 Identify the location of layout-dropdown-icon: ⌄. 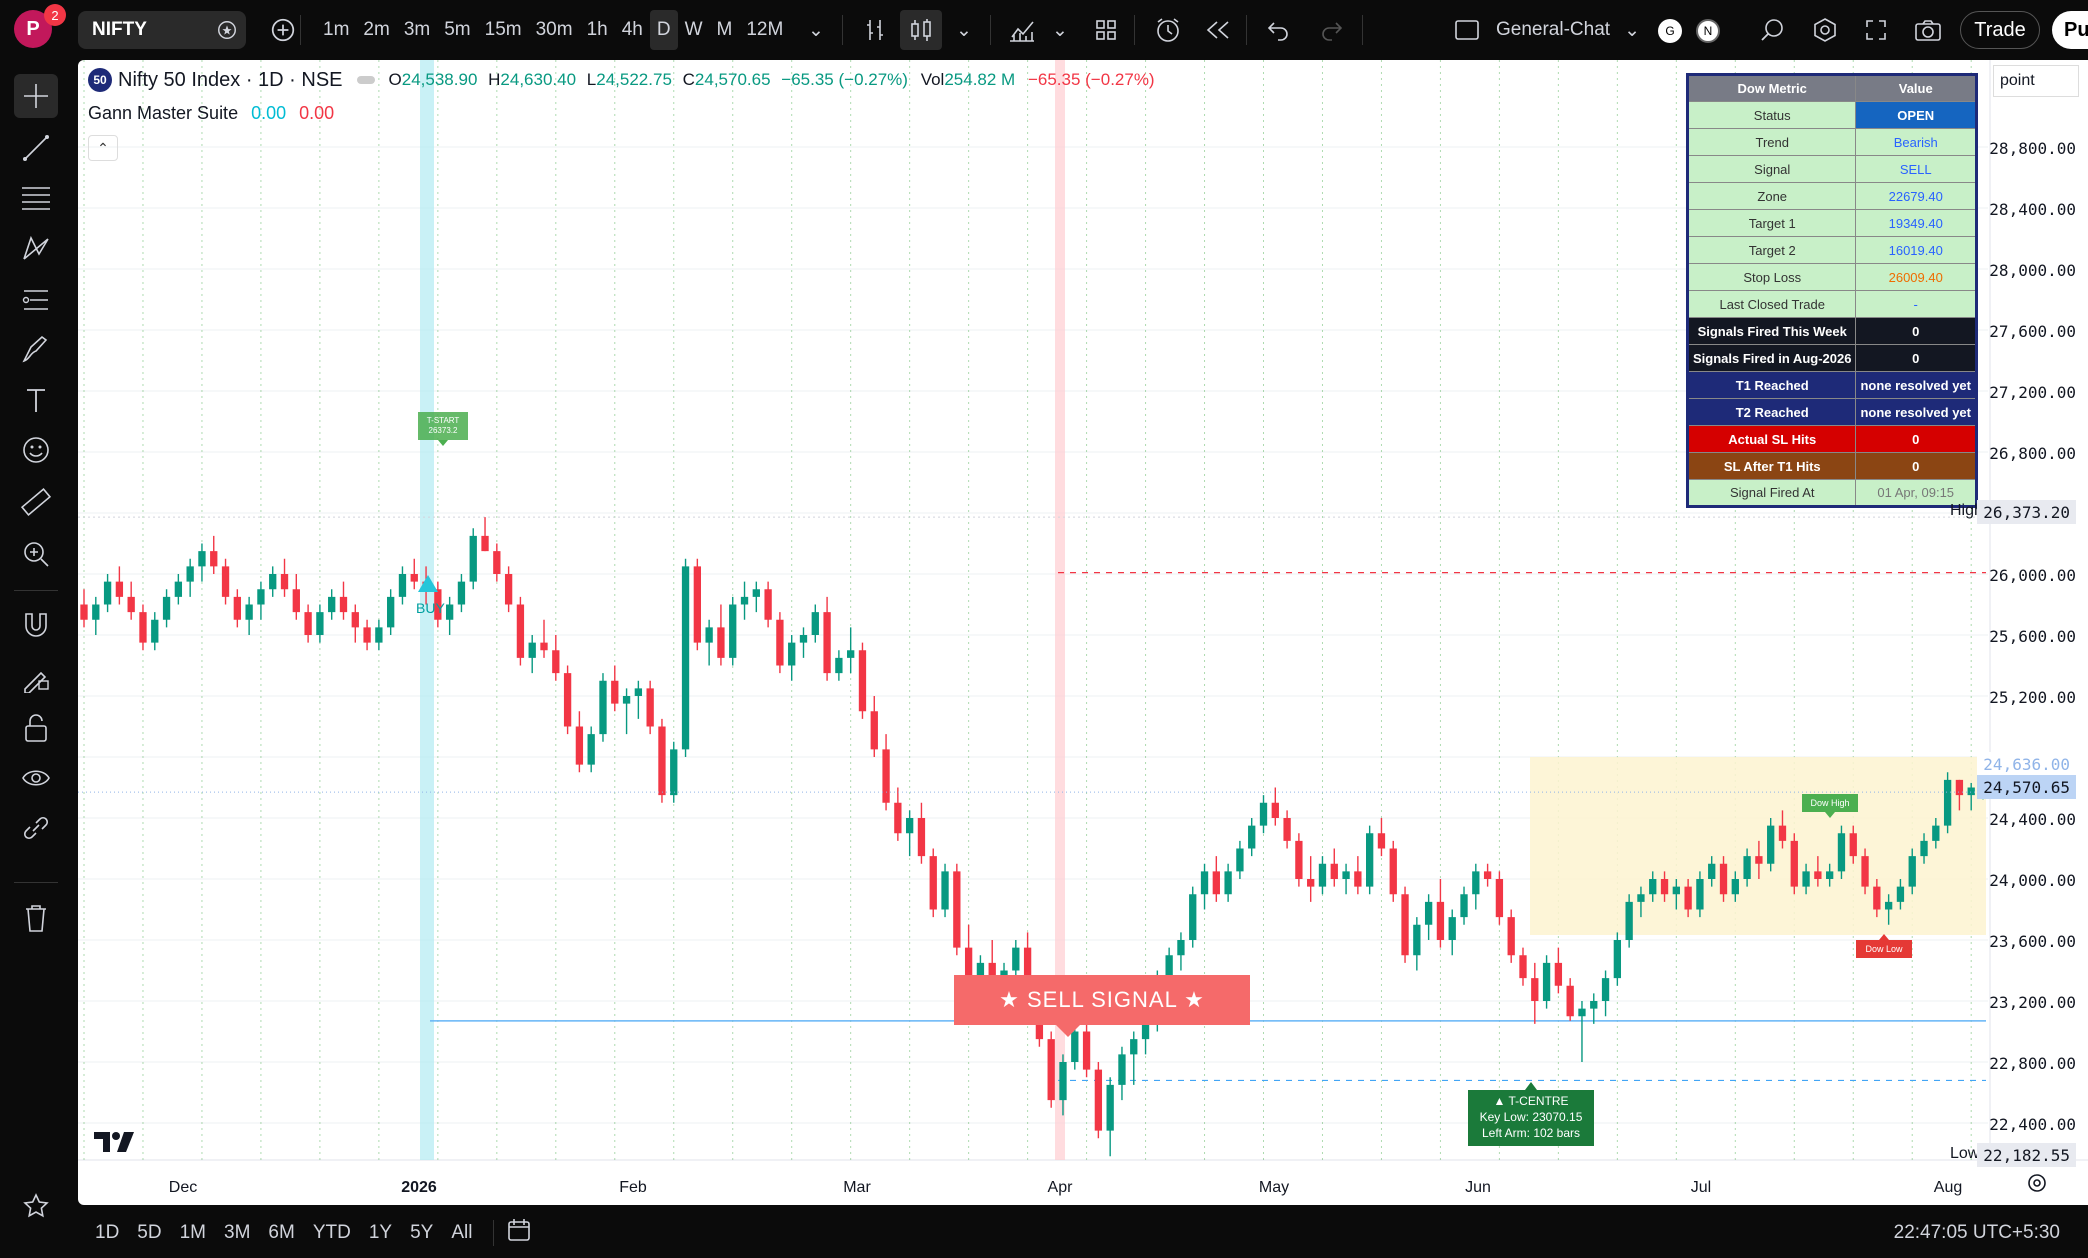
(1632, 30).